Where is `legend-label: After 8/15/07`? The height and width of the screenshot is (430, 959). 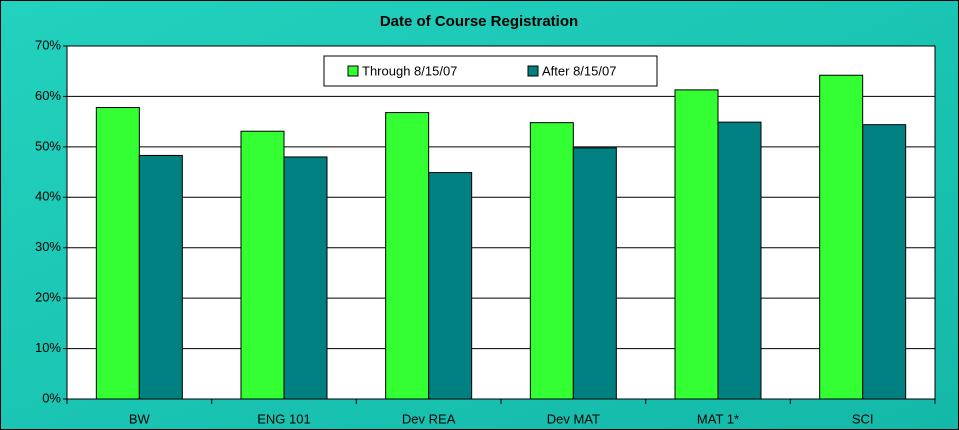 legend-label: After 8/15/07 is located at coordinates (579, 70).